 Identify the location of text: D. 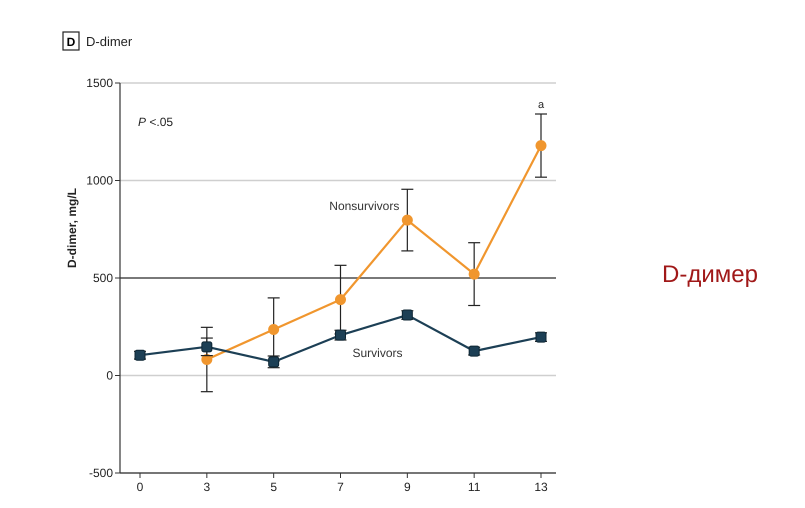
(71, 42).